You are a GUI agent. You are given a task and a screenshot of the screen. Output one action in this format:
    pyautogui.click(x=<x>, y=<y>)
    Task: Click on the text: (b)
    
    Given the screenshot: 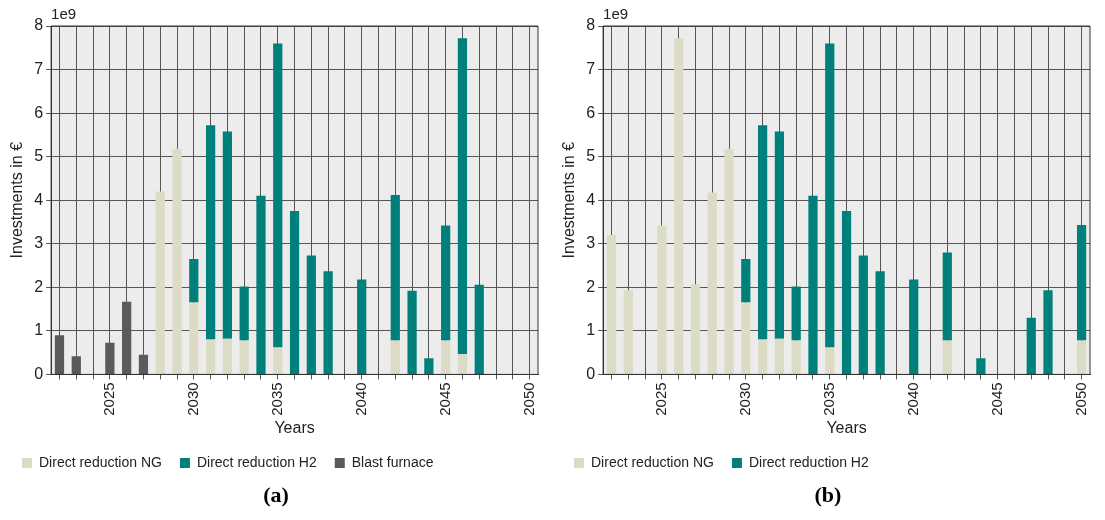 What is the action you would take?
    pyautogui.click(x=828, y=495)
    